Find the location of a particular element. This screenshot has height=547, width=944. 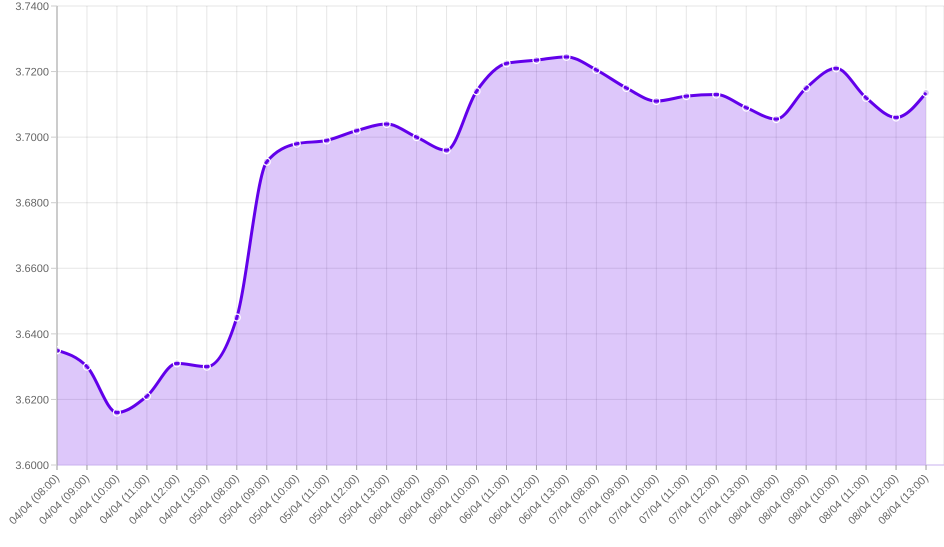

y-tick-label: 3.6000 is located at coordinates (32, 466).